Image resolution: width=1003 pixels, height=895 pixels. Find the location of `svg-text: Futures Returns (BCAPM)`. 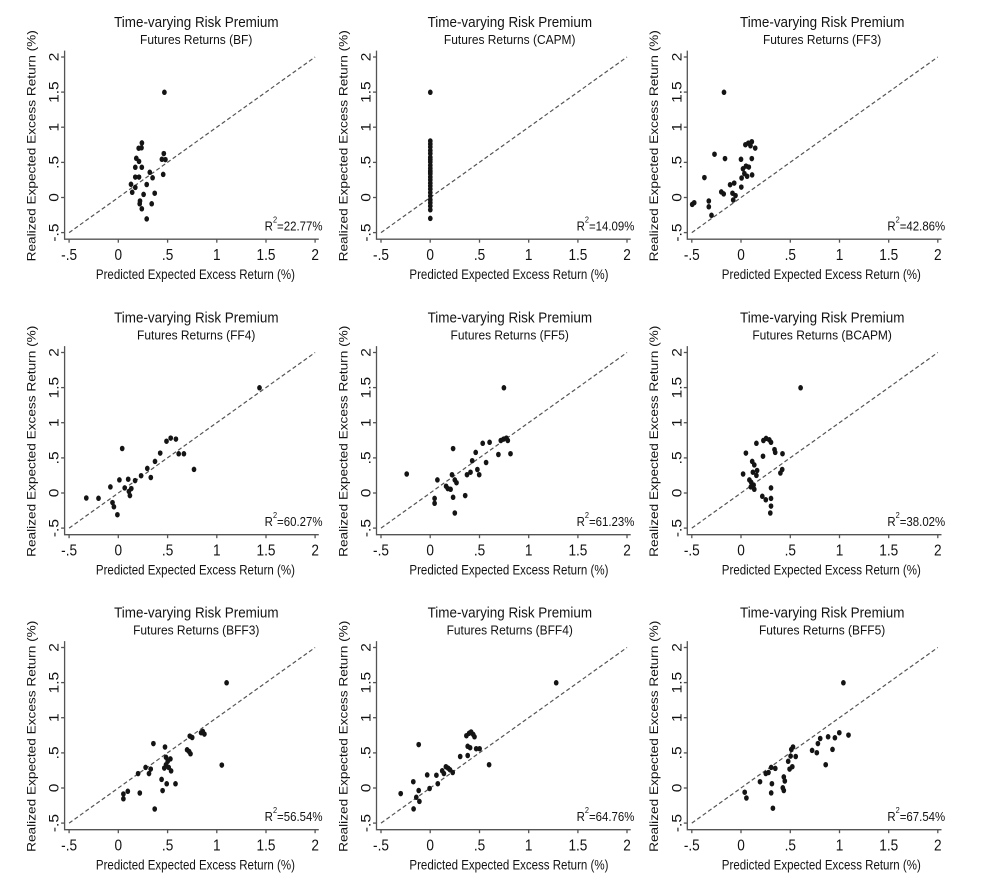

svg-text: Futures Returns (BCAPM) is located at coordinates (822, 335).